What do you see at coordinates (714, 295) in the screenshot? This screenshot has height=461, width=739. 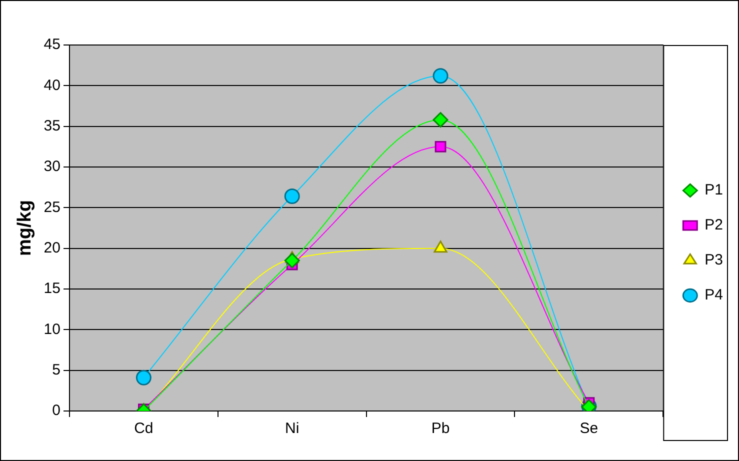 I see `legend-label: P4` at bounding box center [714, 295].